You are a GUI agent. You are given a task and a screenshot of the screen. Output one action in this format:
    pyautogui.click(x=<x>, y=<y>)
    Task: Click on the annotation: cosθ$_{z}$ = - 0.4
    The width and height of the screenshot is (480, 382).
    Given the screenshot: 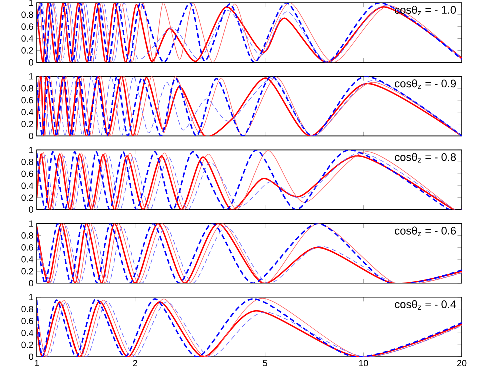 What is the action you would take?
    pyautogui.click(x=425, y=305)
    